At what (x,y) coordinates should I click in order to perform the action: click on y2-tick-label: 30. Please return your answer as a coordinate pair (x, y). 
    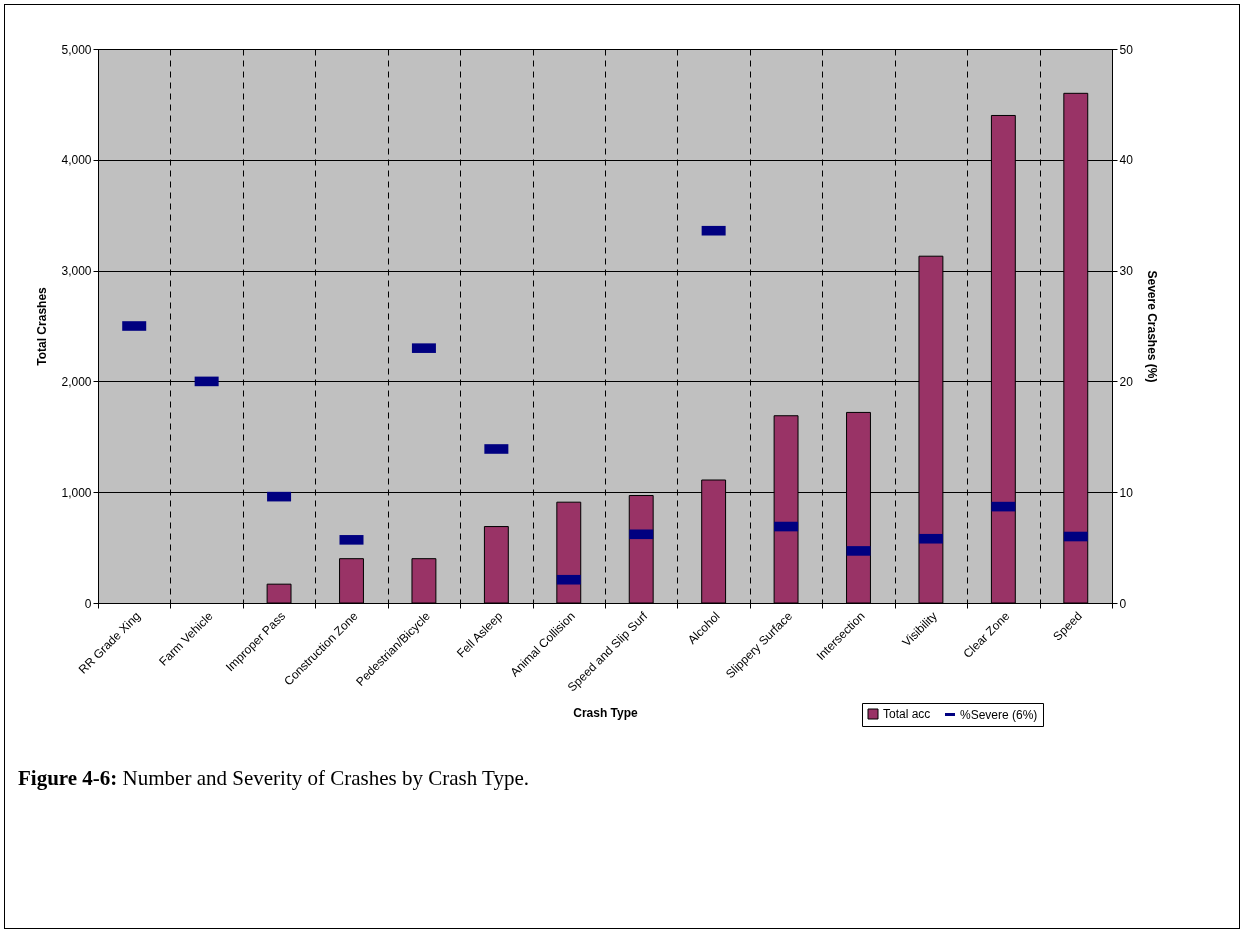
    Looking at the image, I should click on (1126, 271).